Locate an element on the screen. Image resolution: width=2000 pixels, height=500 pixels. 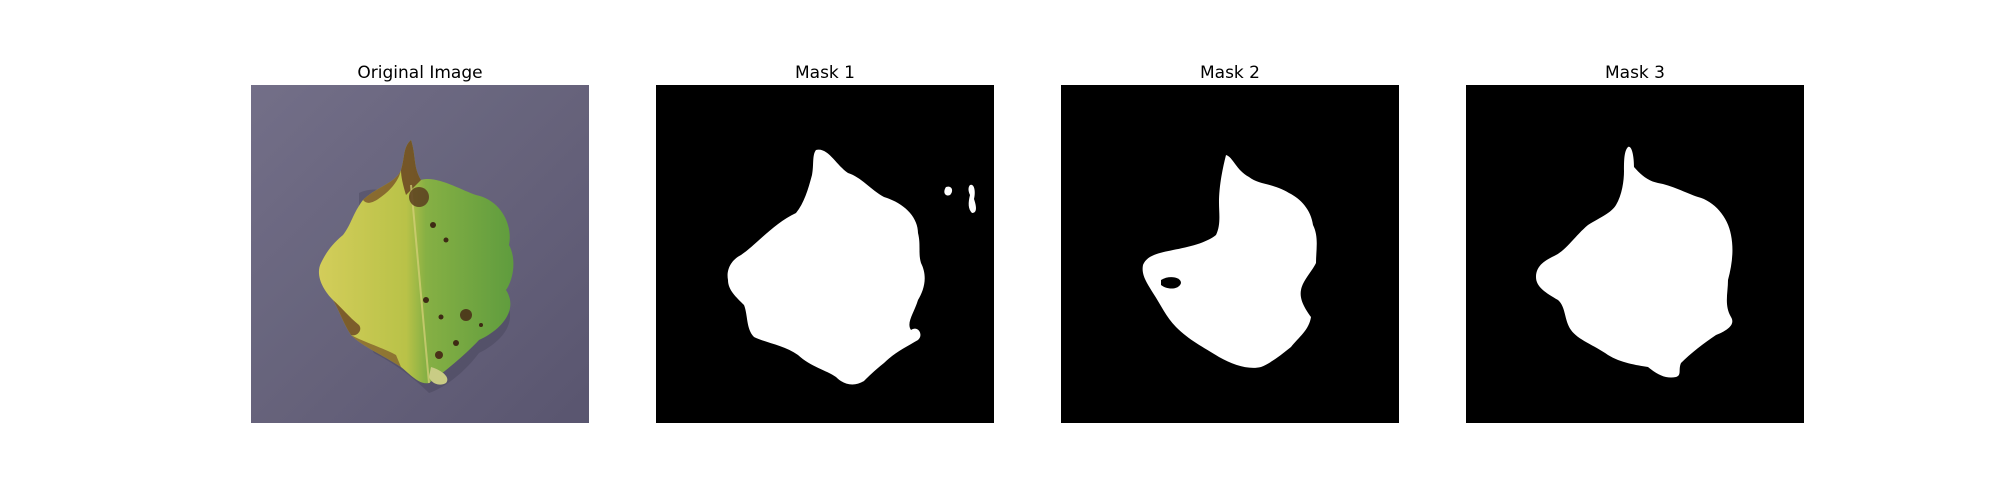
panel-title: Mask 1 is located at coordinates (824, 73).